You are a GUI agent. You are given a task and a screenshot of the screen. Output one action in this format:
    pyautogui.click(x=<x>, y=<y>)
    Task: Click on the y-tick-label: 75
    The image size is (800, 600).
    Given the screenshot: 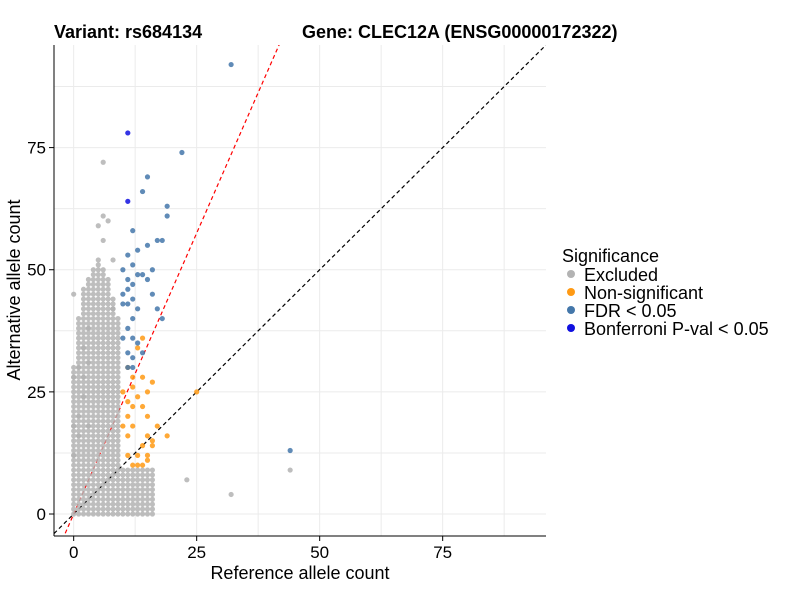 What is the action you would take?
    pyautogui.click(x=36, y=148)
    